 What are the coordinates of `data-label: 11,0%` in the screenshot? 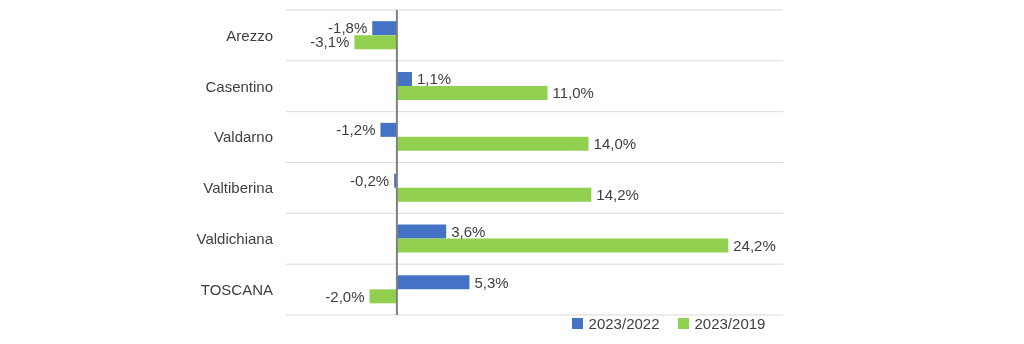 It's located at (573, 93).